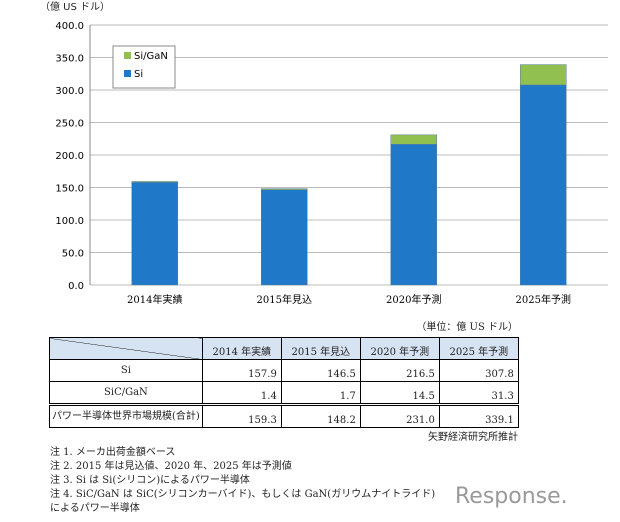 The height and width of the screenshot is (522, 620). I want to click on y-axis-label: （億 US ドル）, so click(75, 7).